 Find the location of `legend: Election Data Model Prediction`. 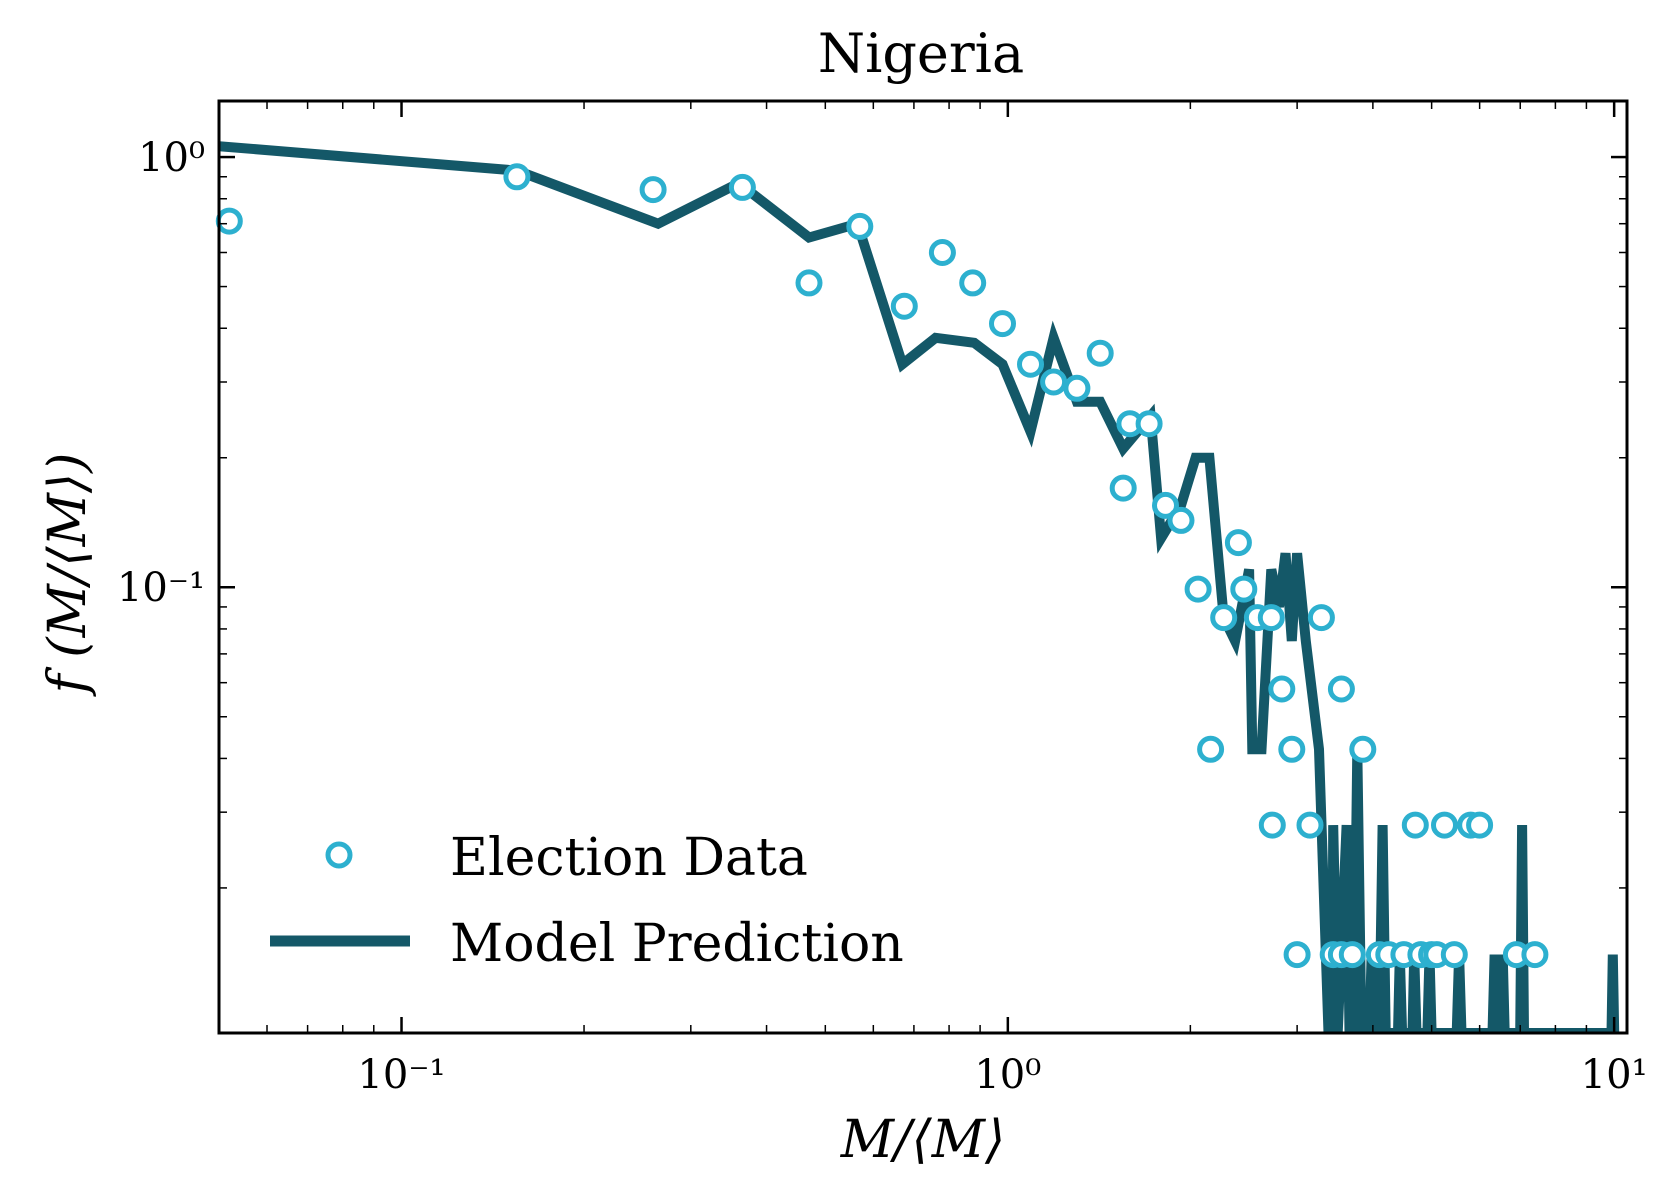

legend: Election Data Model Prediction is located at coordinates (587, 901).